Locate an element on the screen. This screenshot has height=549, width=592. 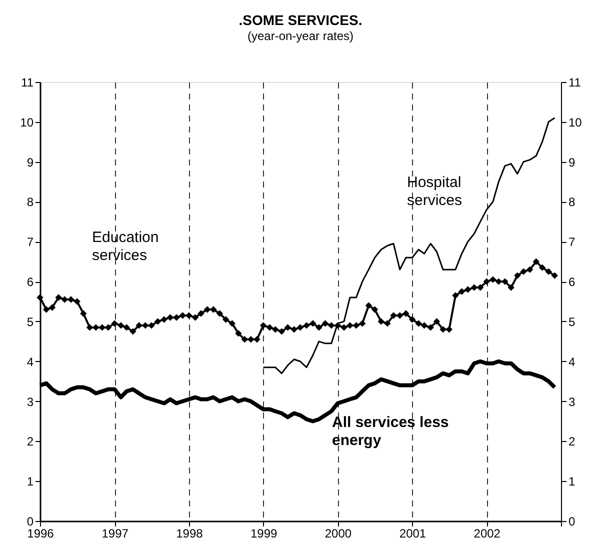
x-tick-label: 2000 is located at coordinates (338, 533).